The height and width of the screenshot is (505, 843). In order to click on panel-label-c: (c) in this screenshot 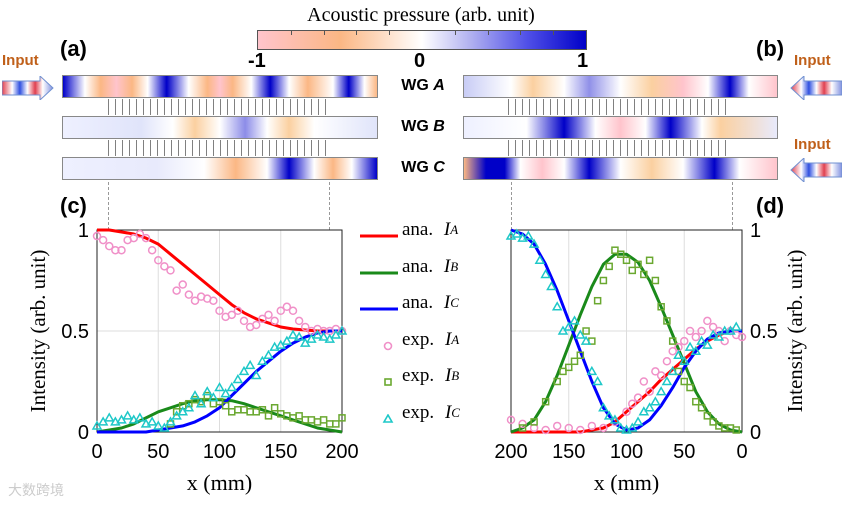, I will do `click(73, 205)`.